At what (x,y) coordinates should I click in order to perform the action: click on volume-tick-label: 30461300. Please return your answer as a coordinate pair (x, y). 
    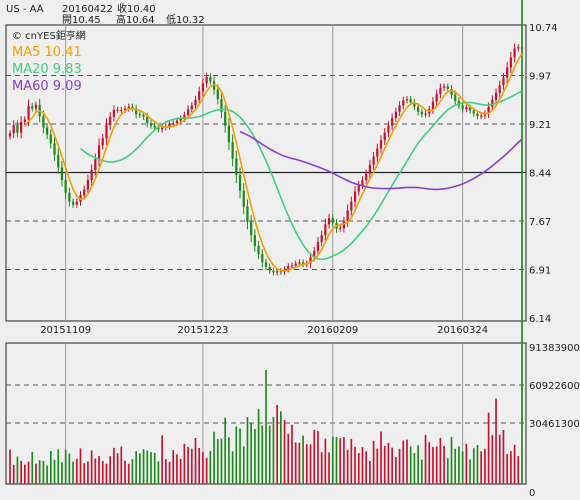
    Looking at the image, I should click on (554, 424).